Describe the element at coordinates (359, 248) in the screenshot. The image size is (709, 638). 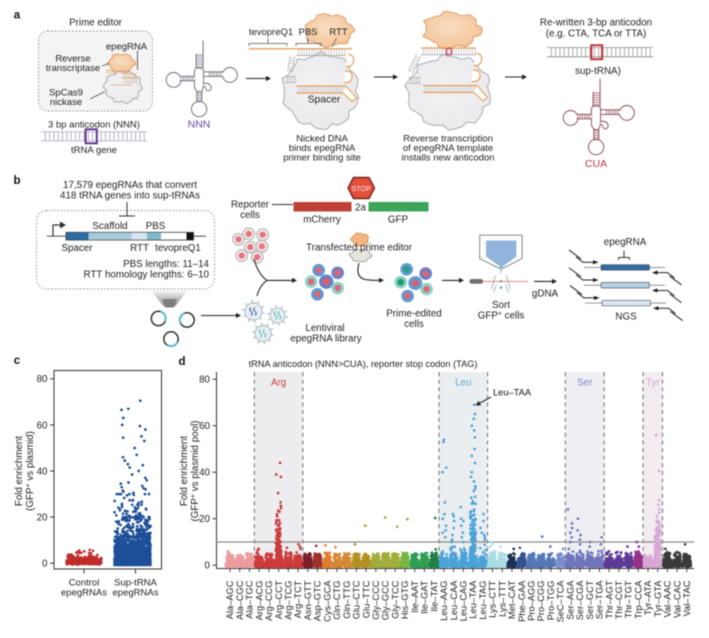
I see `svg-text: Transfected prime editor` at that location.